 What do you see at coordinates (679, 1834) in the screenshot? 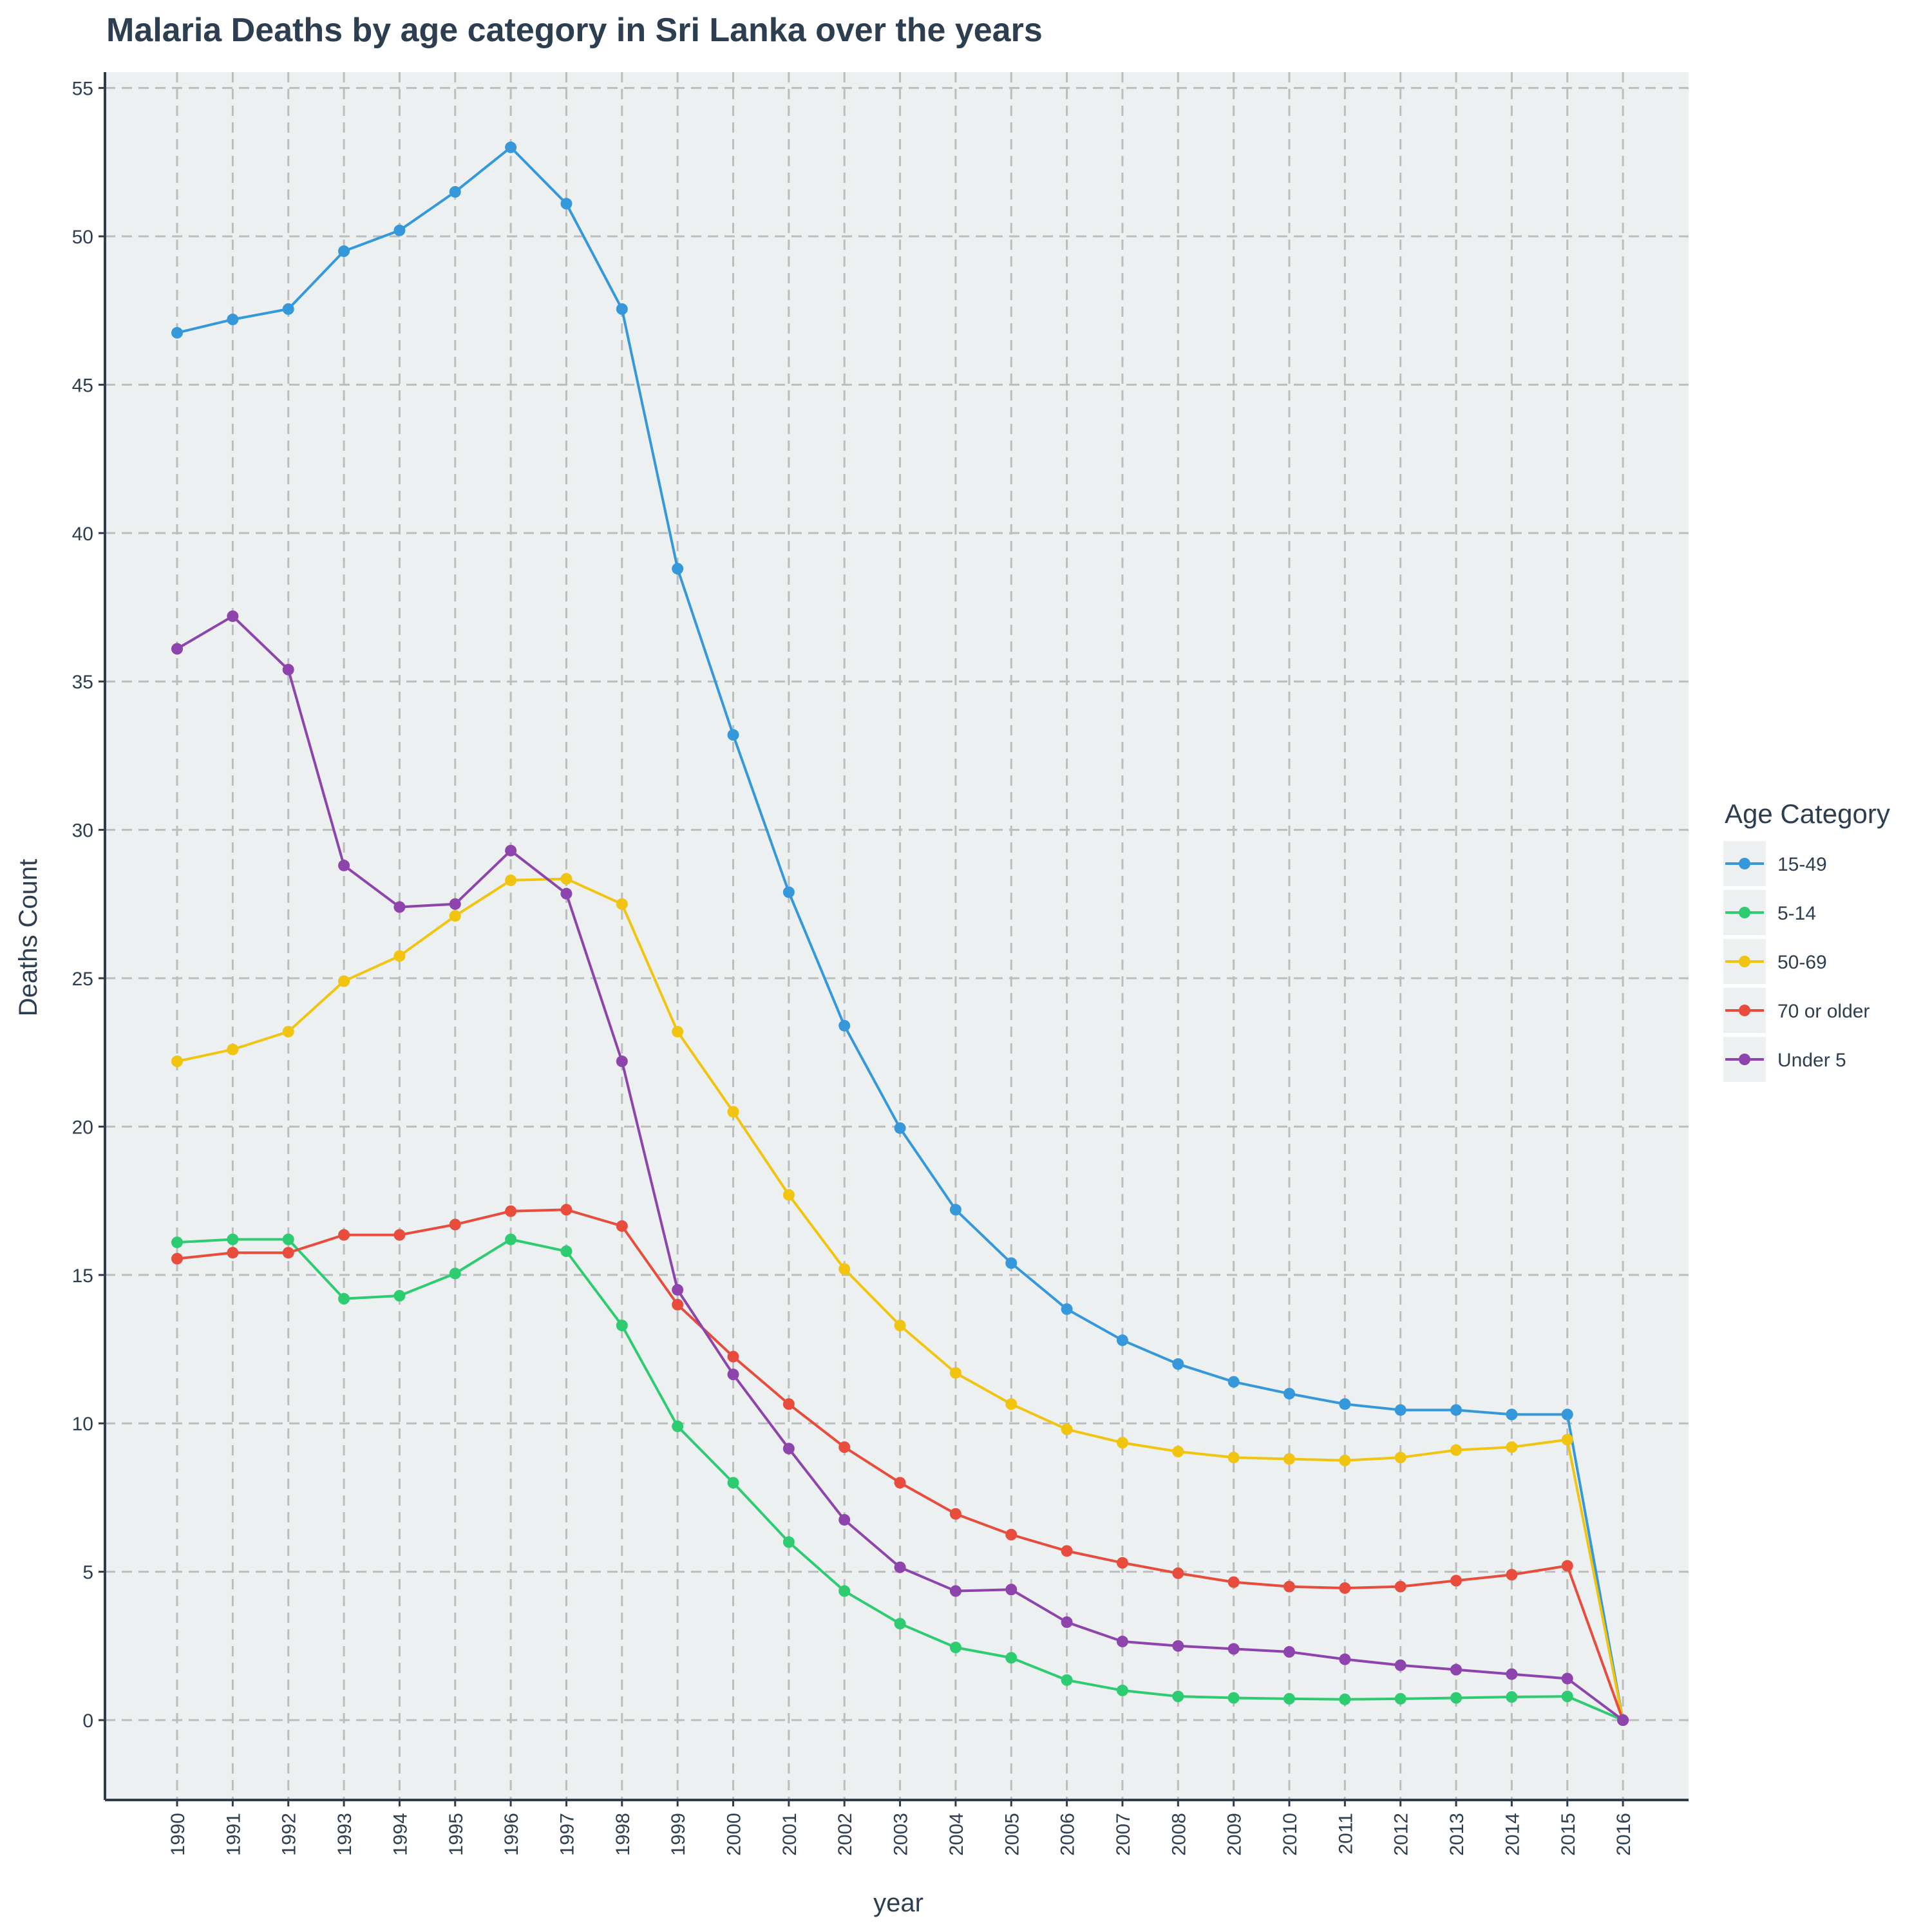
I see `x-tick-label: 1999` at bounding box center [679, 1834].